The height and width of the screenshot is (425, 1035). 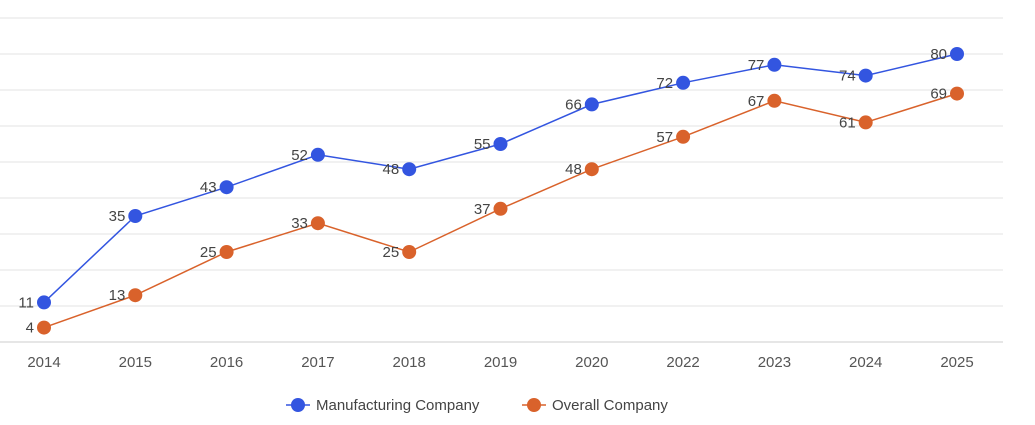 I want to click on legend: Manufacturing Company Overall Company, so click(x=477, y=405).